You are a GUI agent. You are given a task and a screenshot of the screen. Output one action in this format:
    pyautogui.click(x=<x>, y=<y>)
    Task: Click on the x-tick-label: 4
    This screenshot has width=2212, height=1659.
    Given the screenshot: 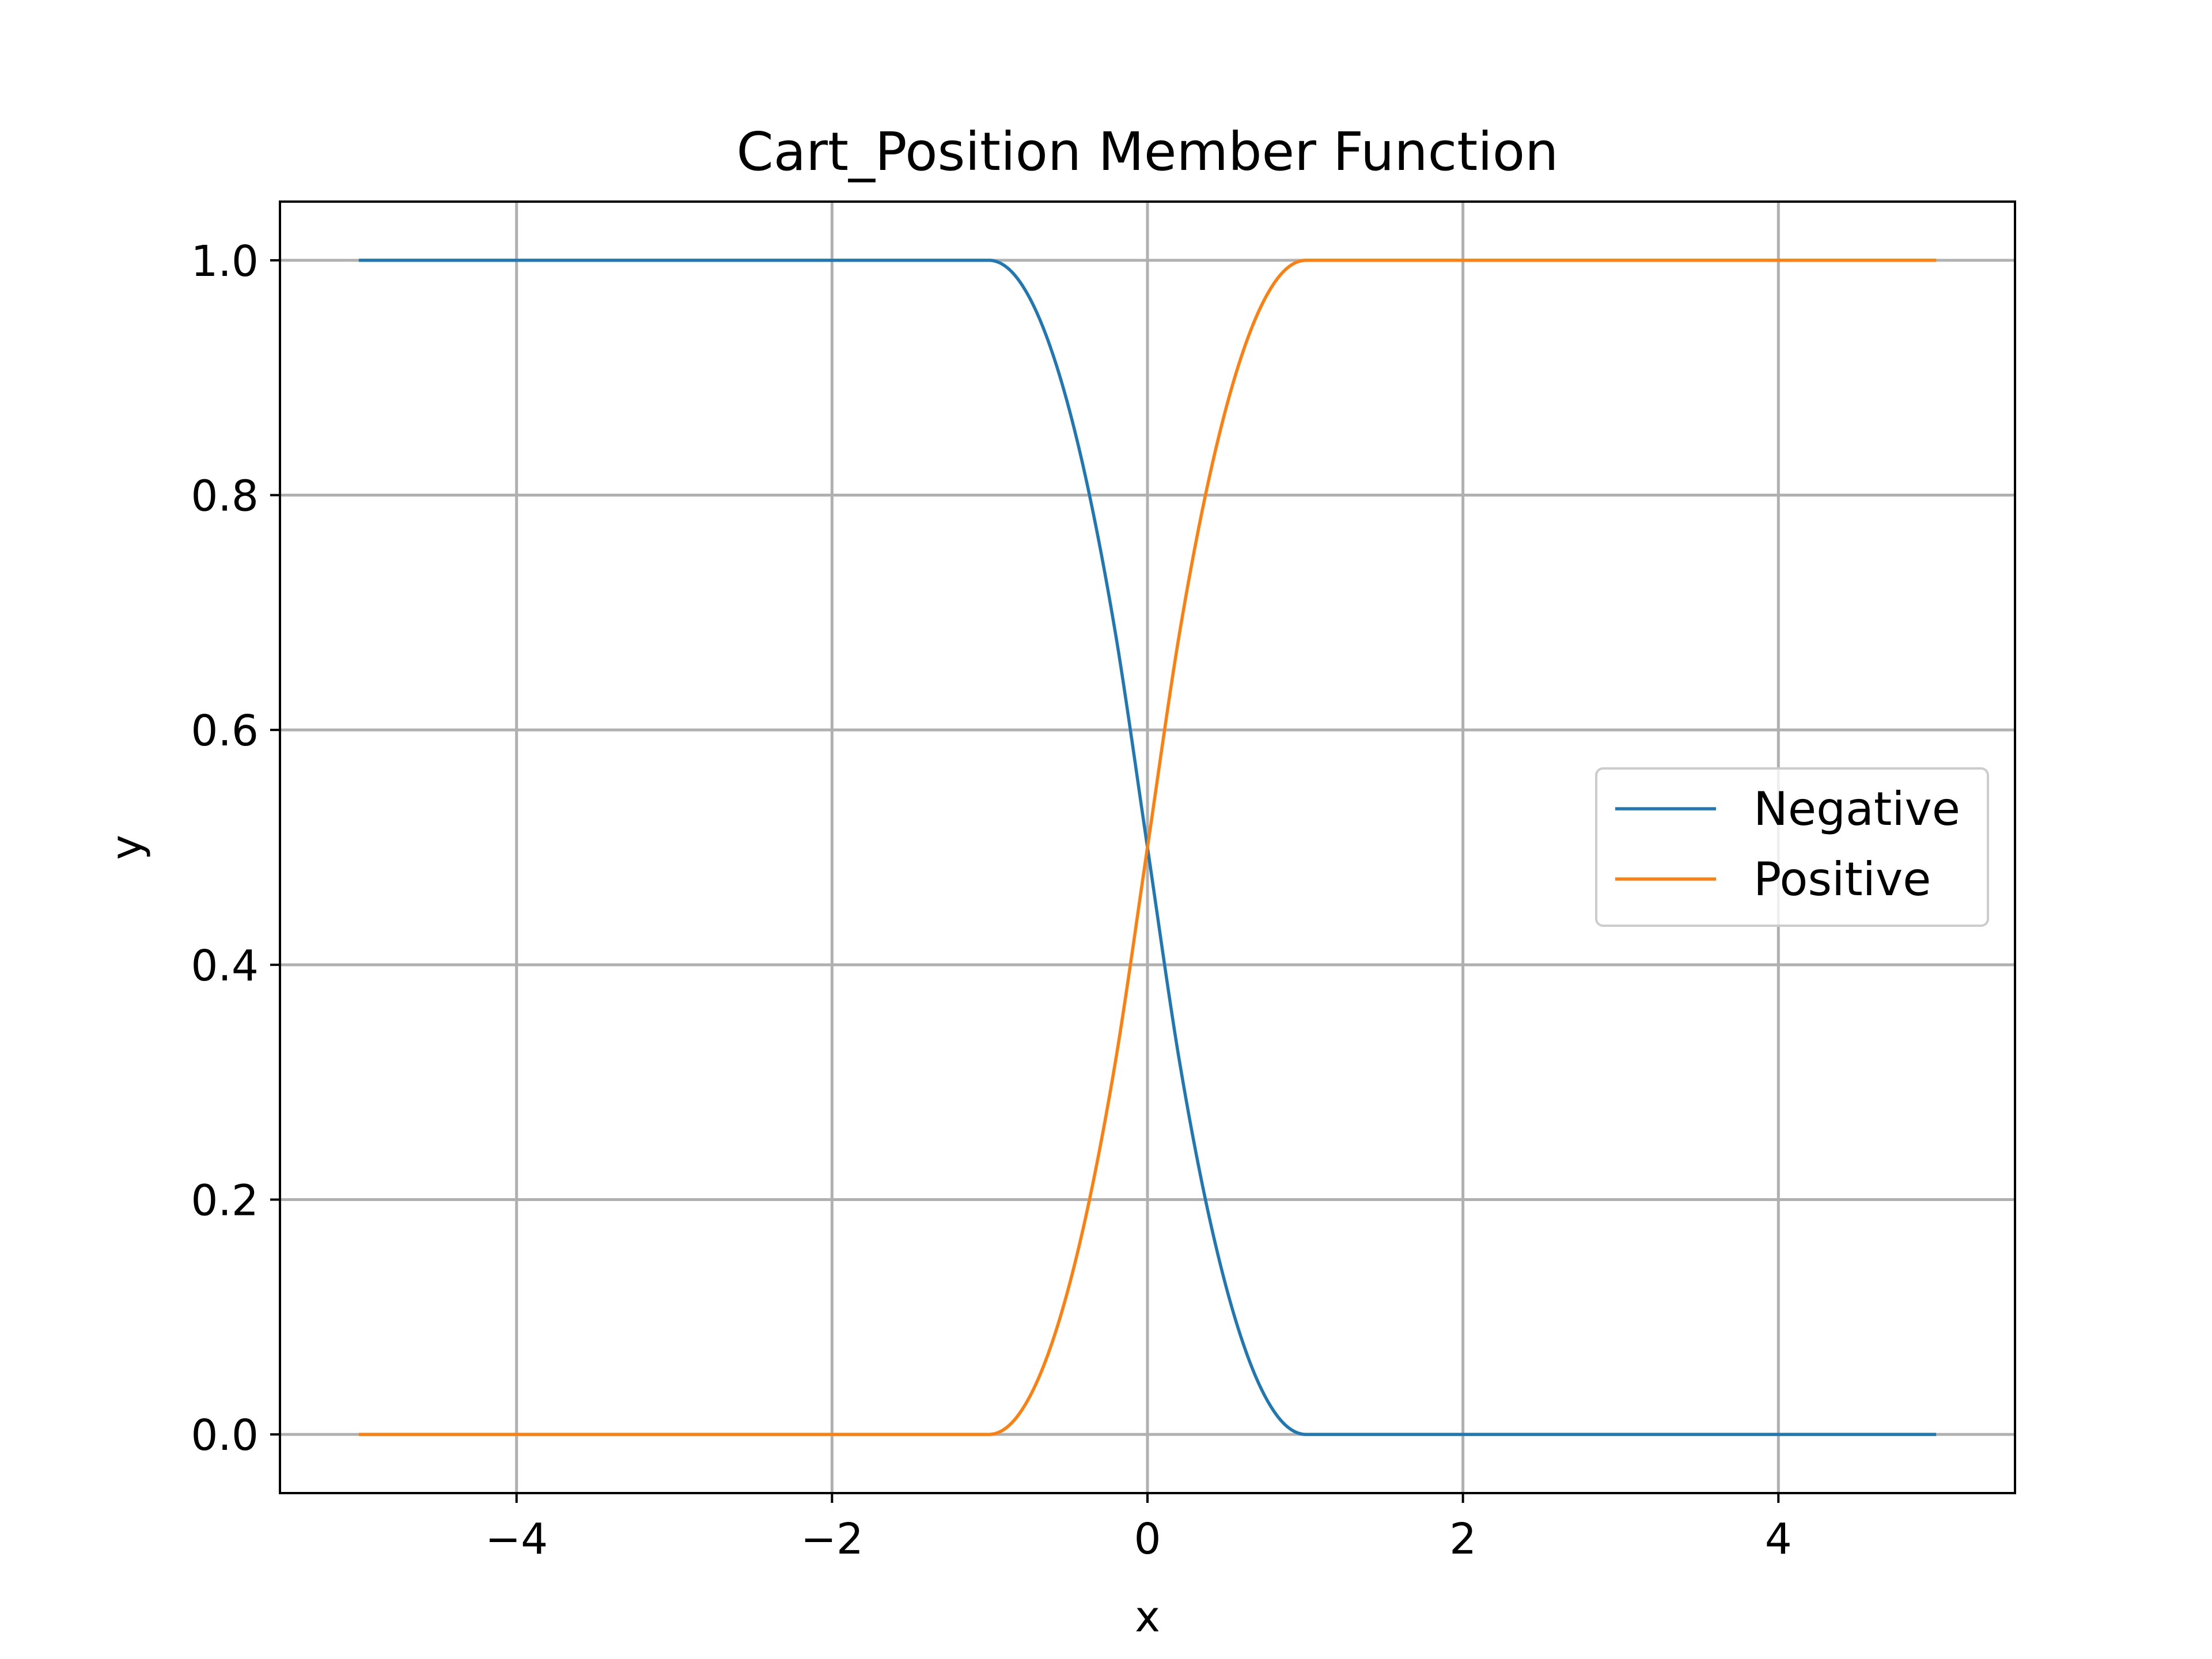 What is the action you would take?
    pyautogui.click(x=1778, y=1539)
    